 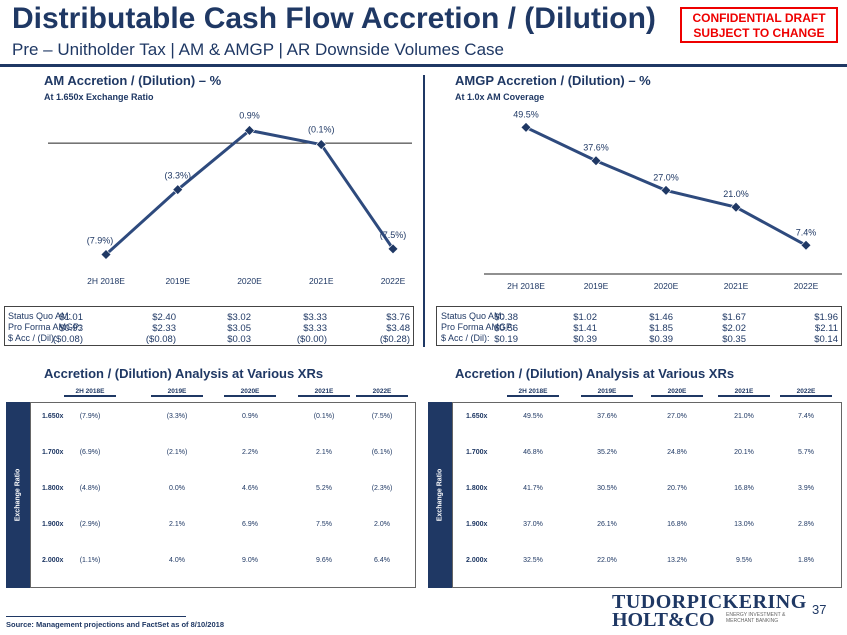 What do you see at coordinates (585, 328) in the screenshot?
I see `box-value: $1.41` at bounding box center [585, 328].